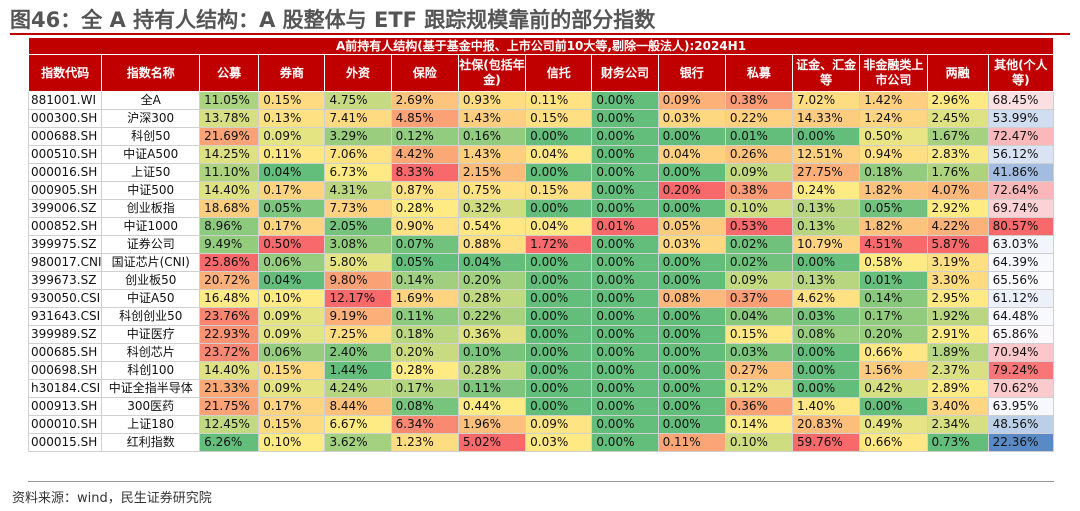  I want to click on holding-share-cell: 0.13%, so click(826, 208).